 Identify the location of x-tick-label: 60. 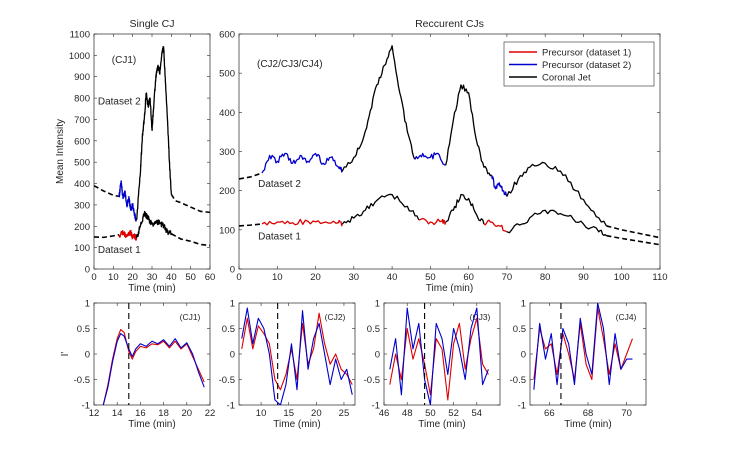
(210, 277).